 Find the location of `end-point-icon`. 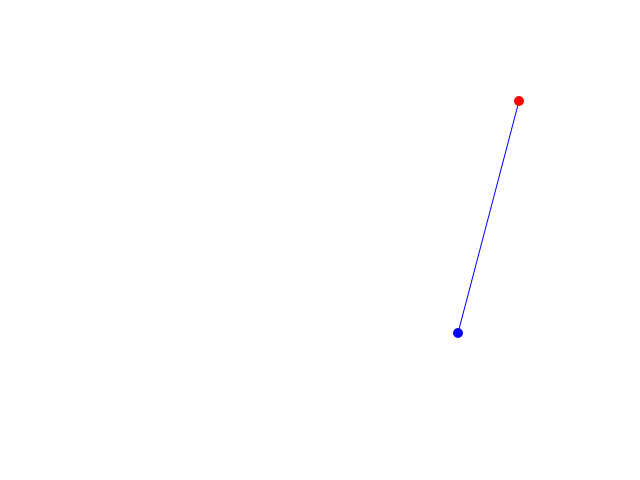

end-point-icon is located at coordinates (519, 101).